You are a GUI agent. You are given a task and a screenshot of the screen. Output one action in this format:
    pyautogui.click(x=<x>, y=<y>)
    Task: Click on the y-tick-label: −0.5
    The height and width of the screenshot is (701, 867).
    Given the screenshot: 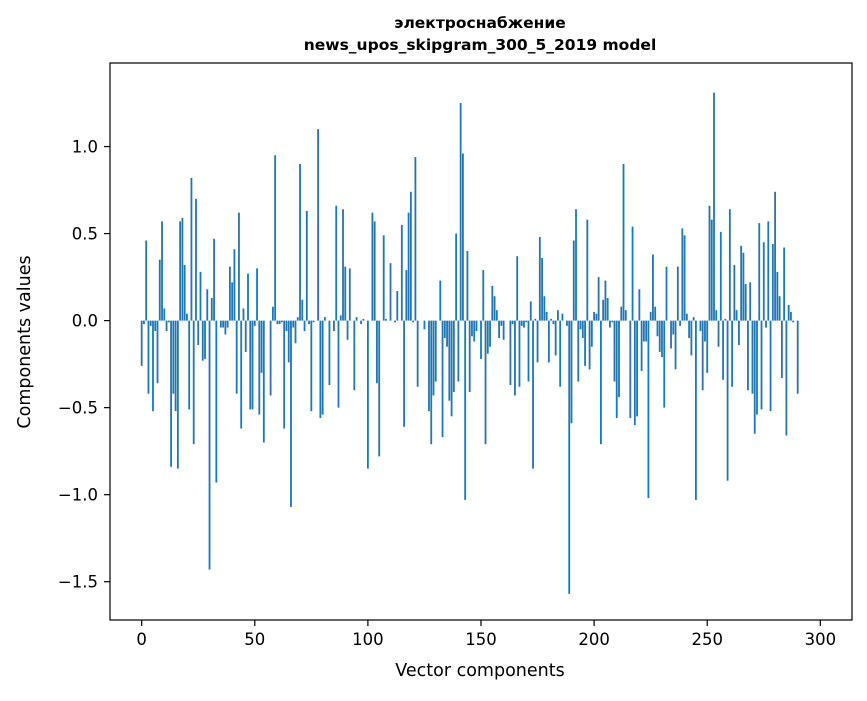 What is the action you would take?
    pyautogui.click(x=78, y=408)
    